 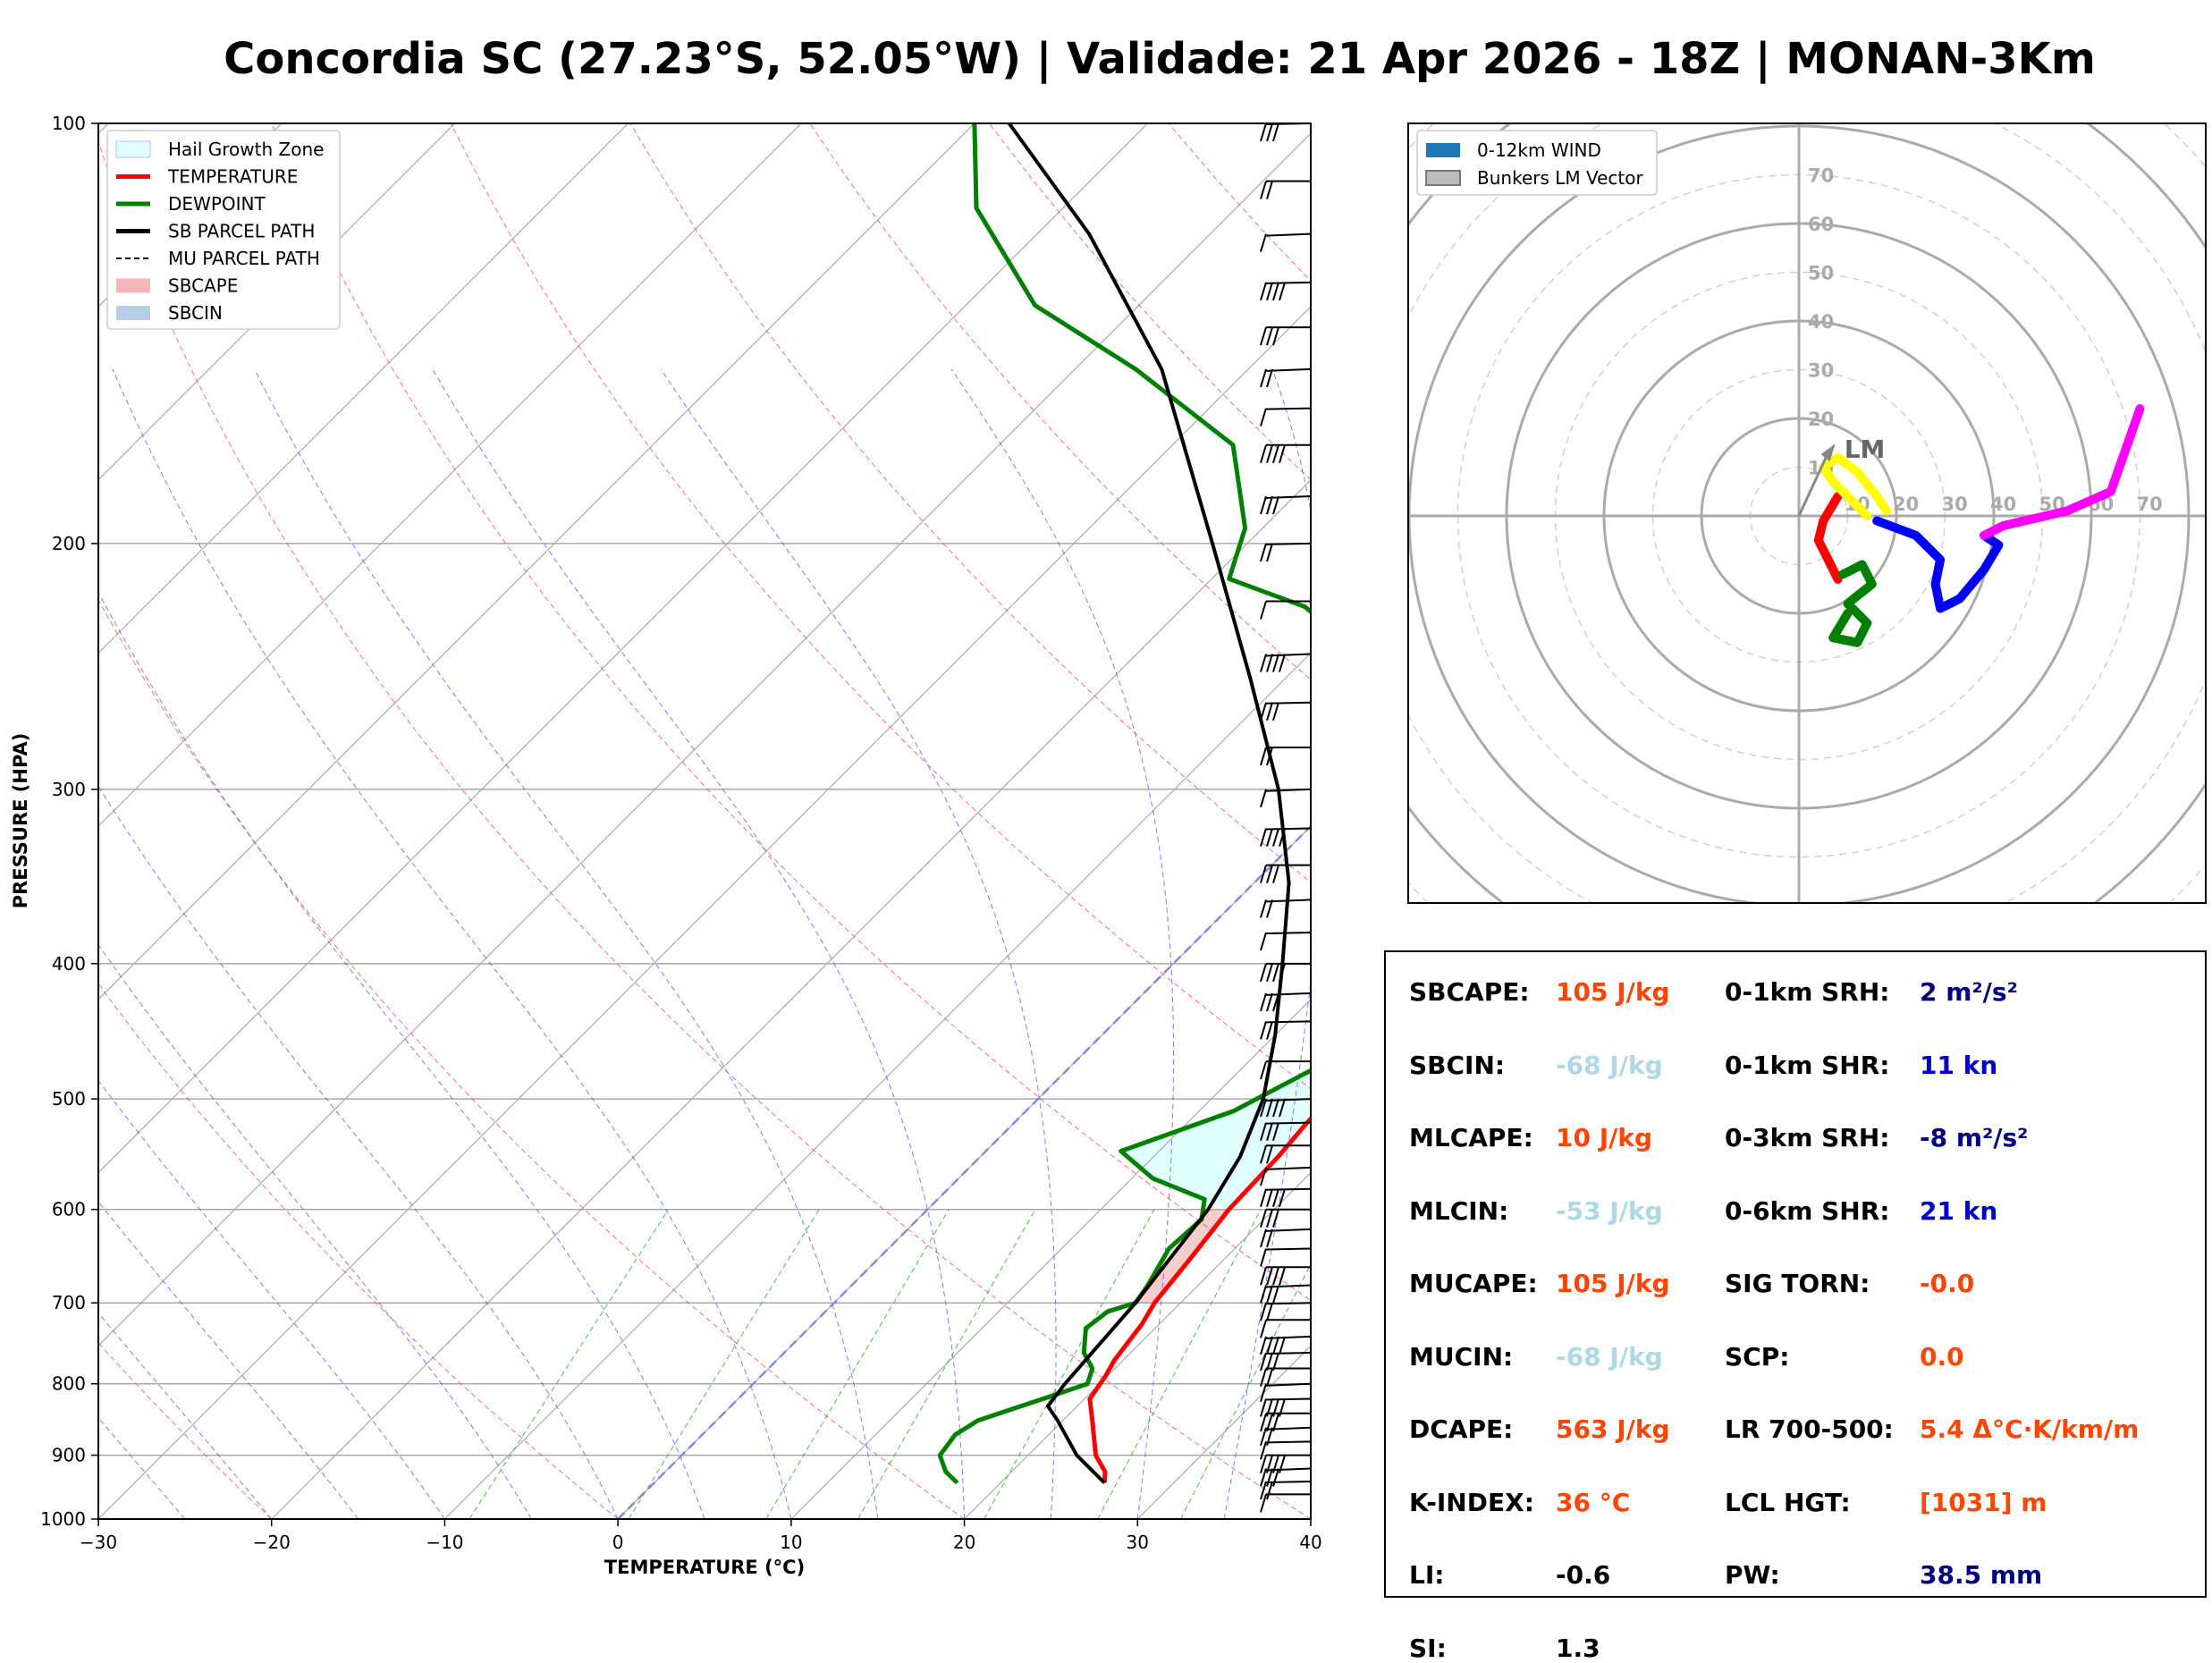 What do you see at coordinates (1471, 1137) in the screenshot?
I see `stat-label: MLCAPE:` at bounding box center [1471, 1137].